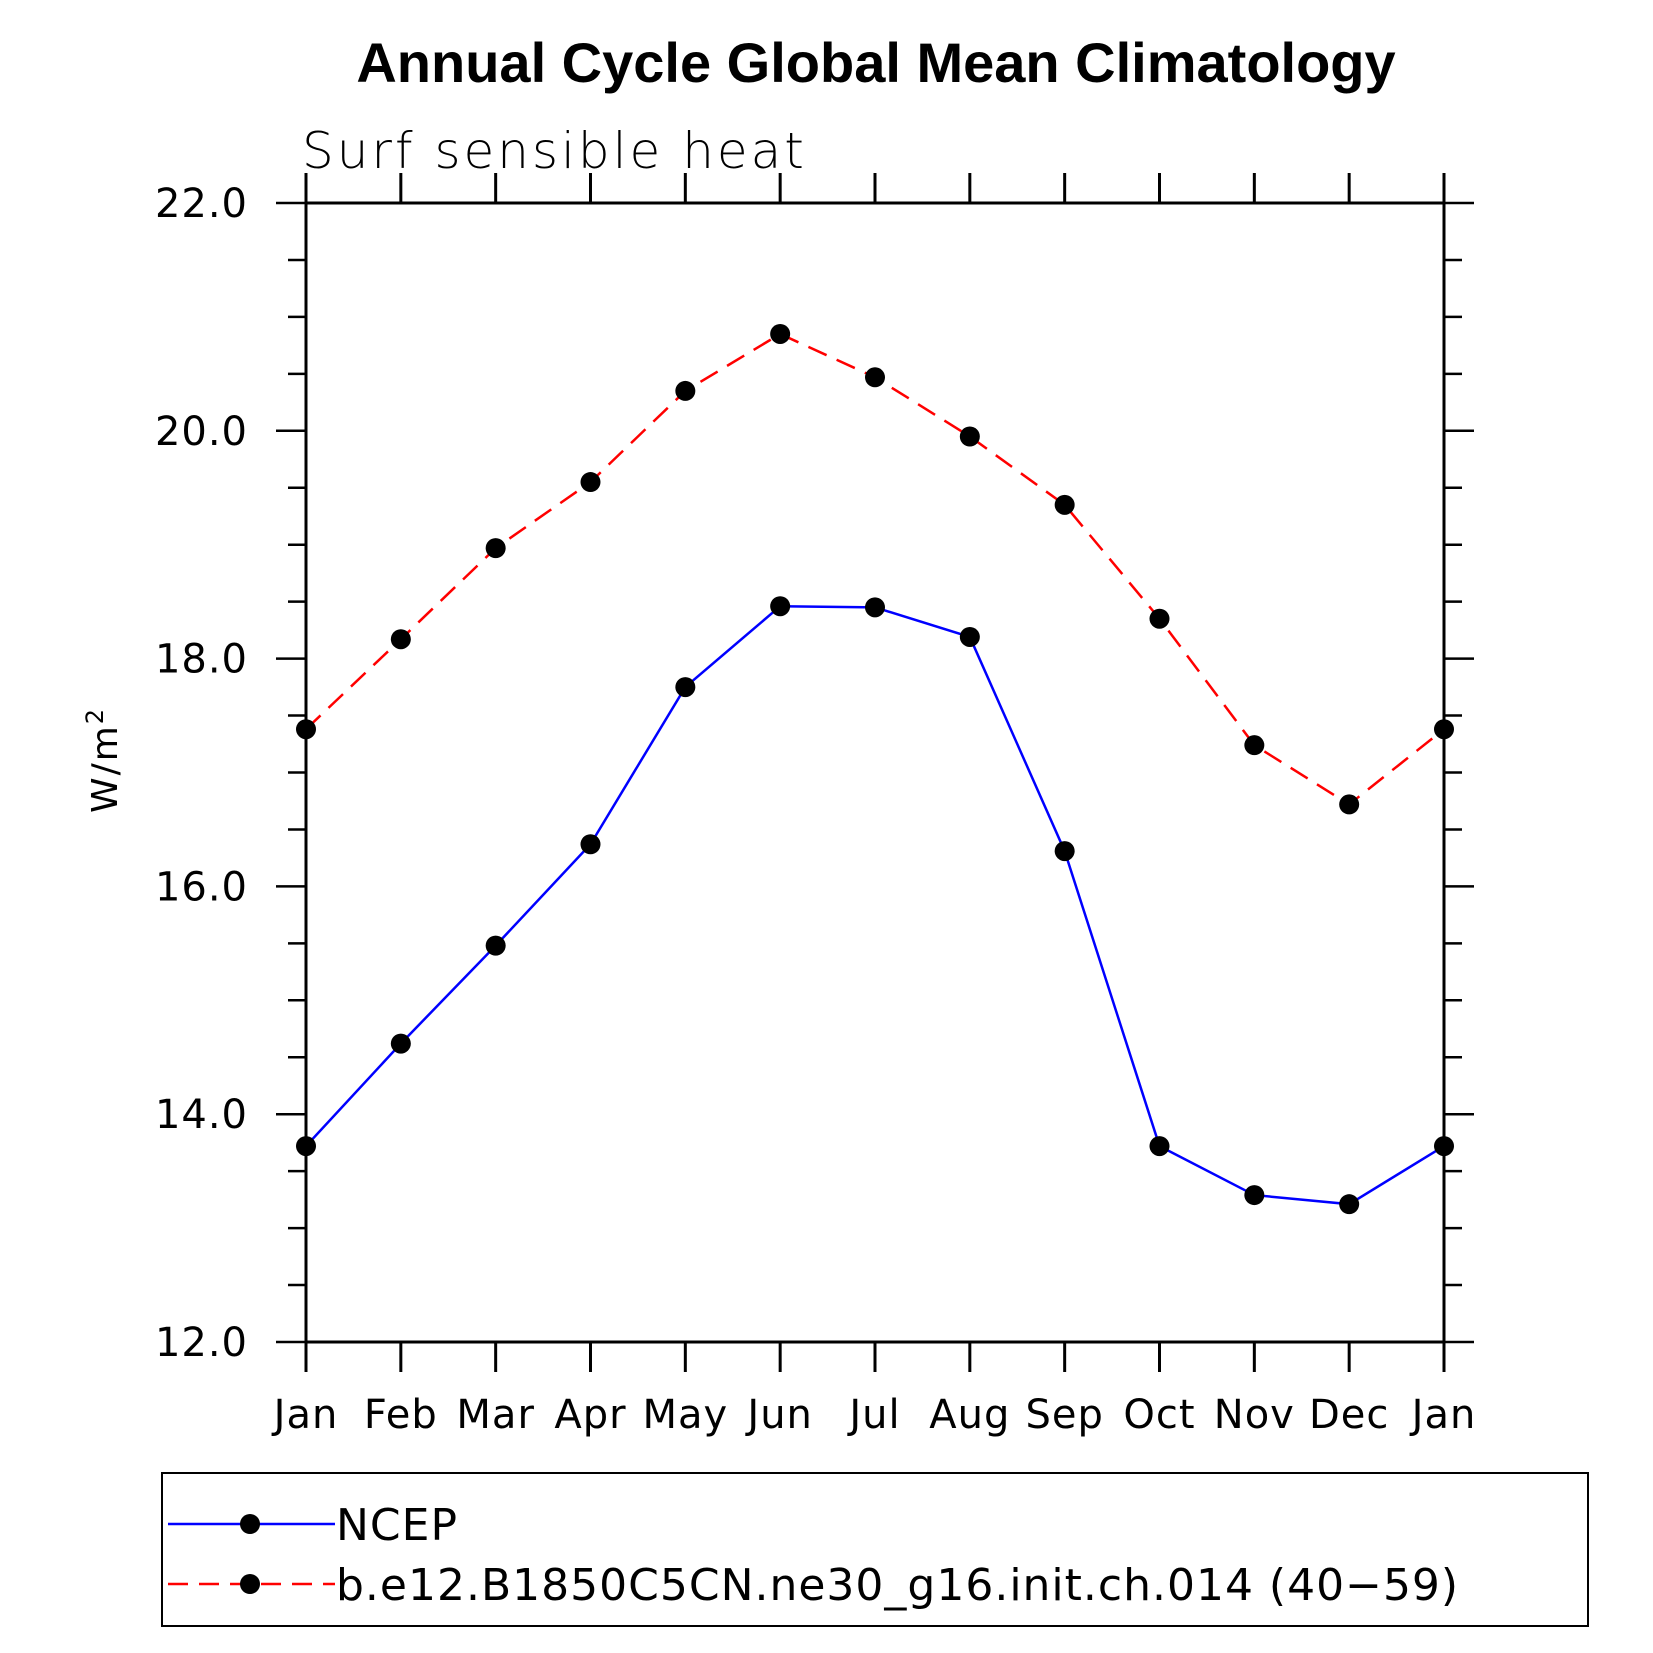  Describe the element at coordinates (201, 204) in the screenshot. I see `y-tick-label: 22.0` at that location.